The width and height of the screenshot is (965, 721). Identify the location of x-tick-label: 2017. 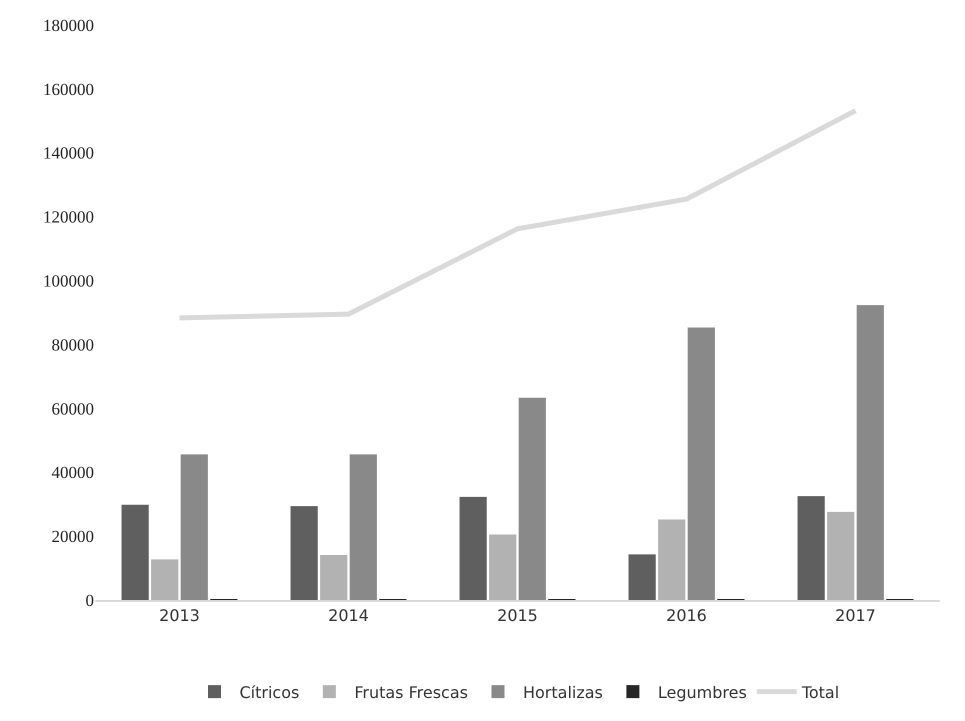
(855, 616).